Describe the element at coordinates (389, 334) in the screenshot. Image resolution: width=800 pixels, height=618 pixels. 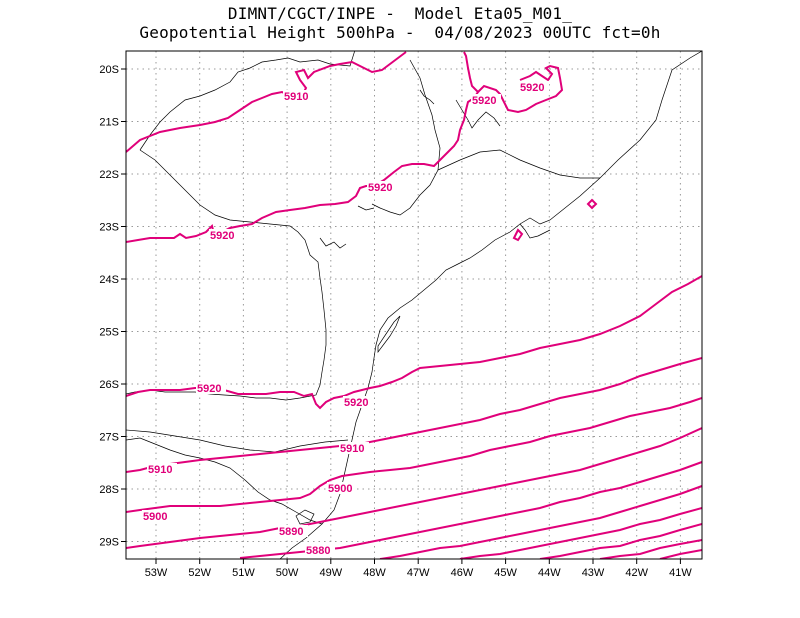
I see `island` at that location.